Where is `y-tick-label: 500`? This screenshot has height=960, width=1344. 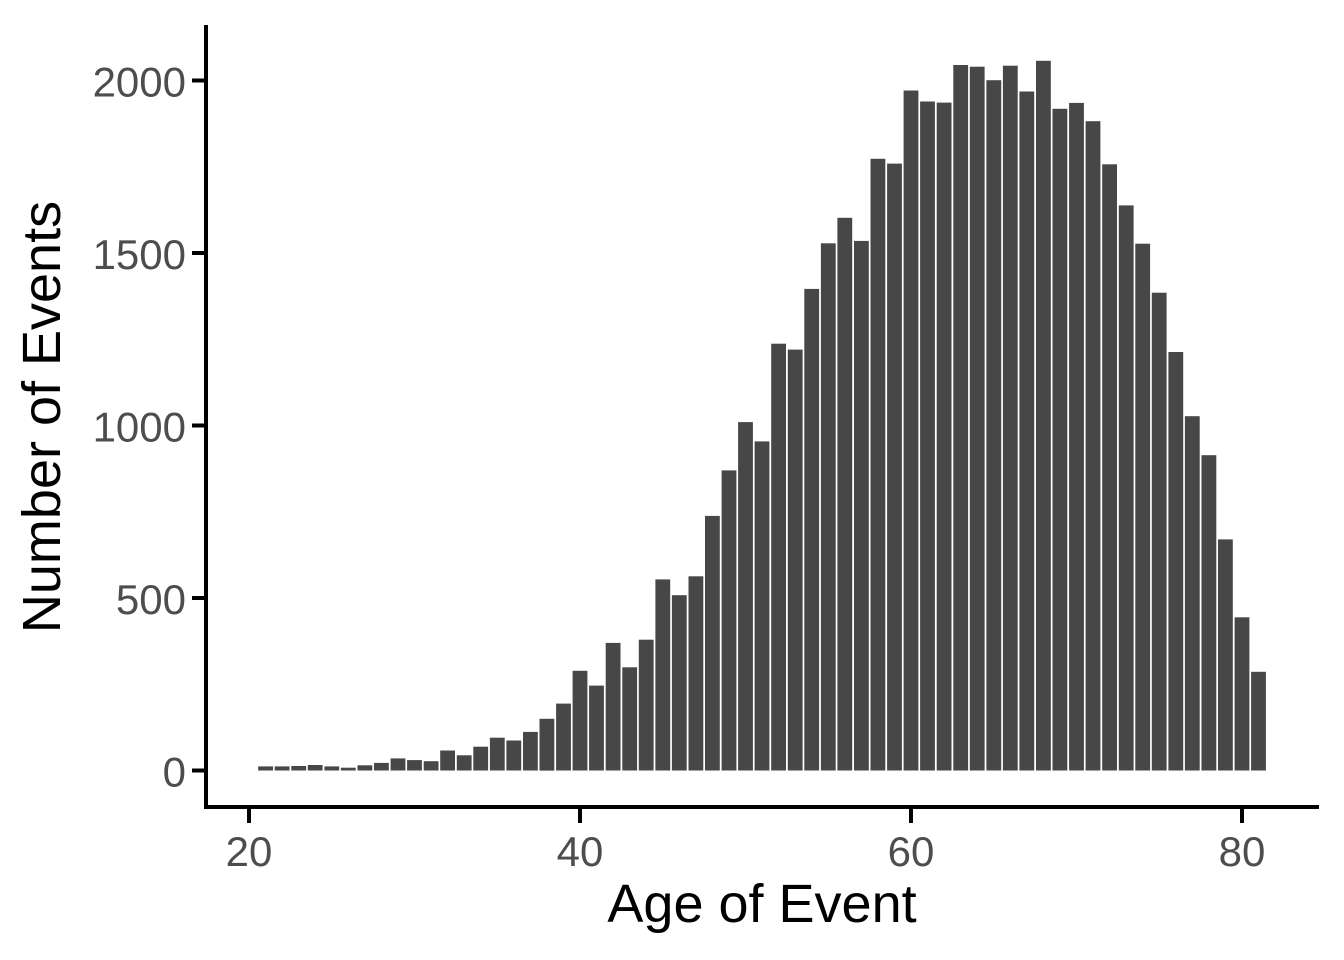 y-tick-label: 500 is located at coordinates (151, 599).